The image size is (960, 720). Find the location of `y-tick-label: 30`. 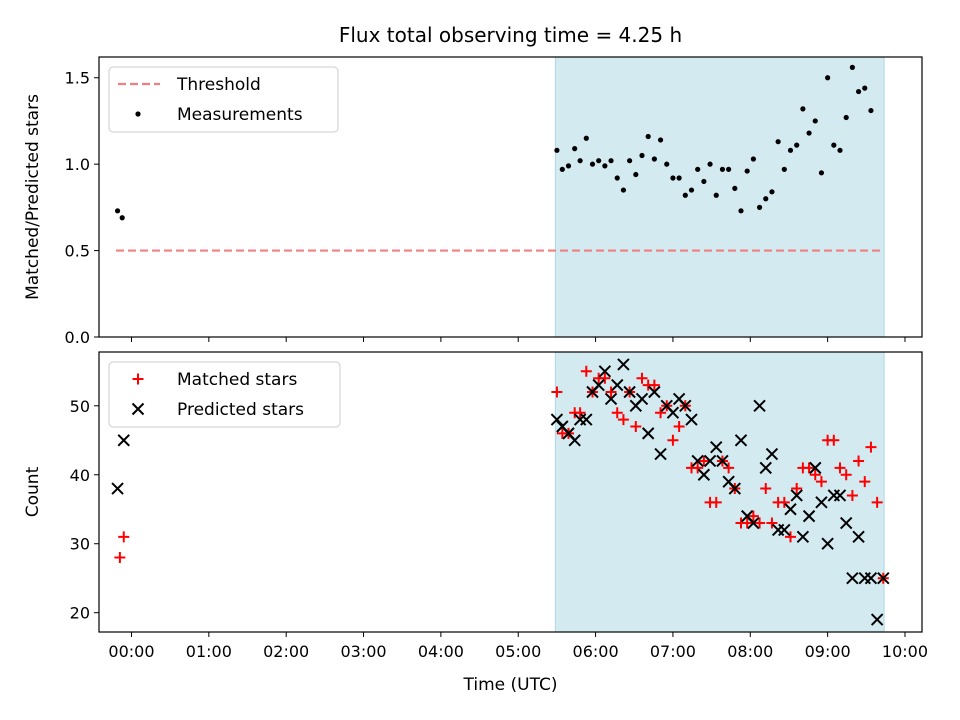

y-tick-label: 30 is located at coordinates (80, 544).